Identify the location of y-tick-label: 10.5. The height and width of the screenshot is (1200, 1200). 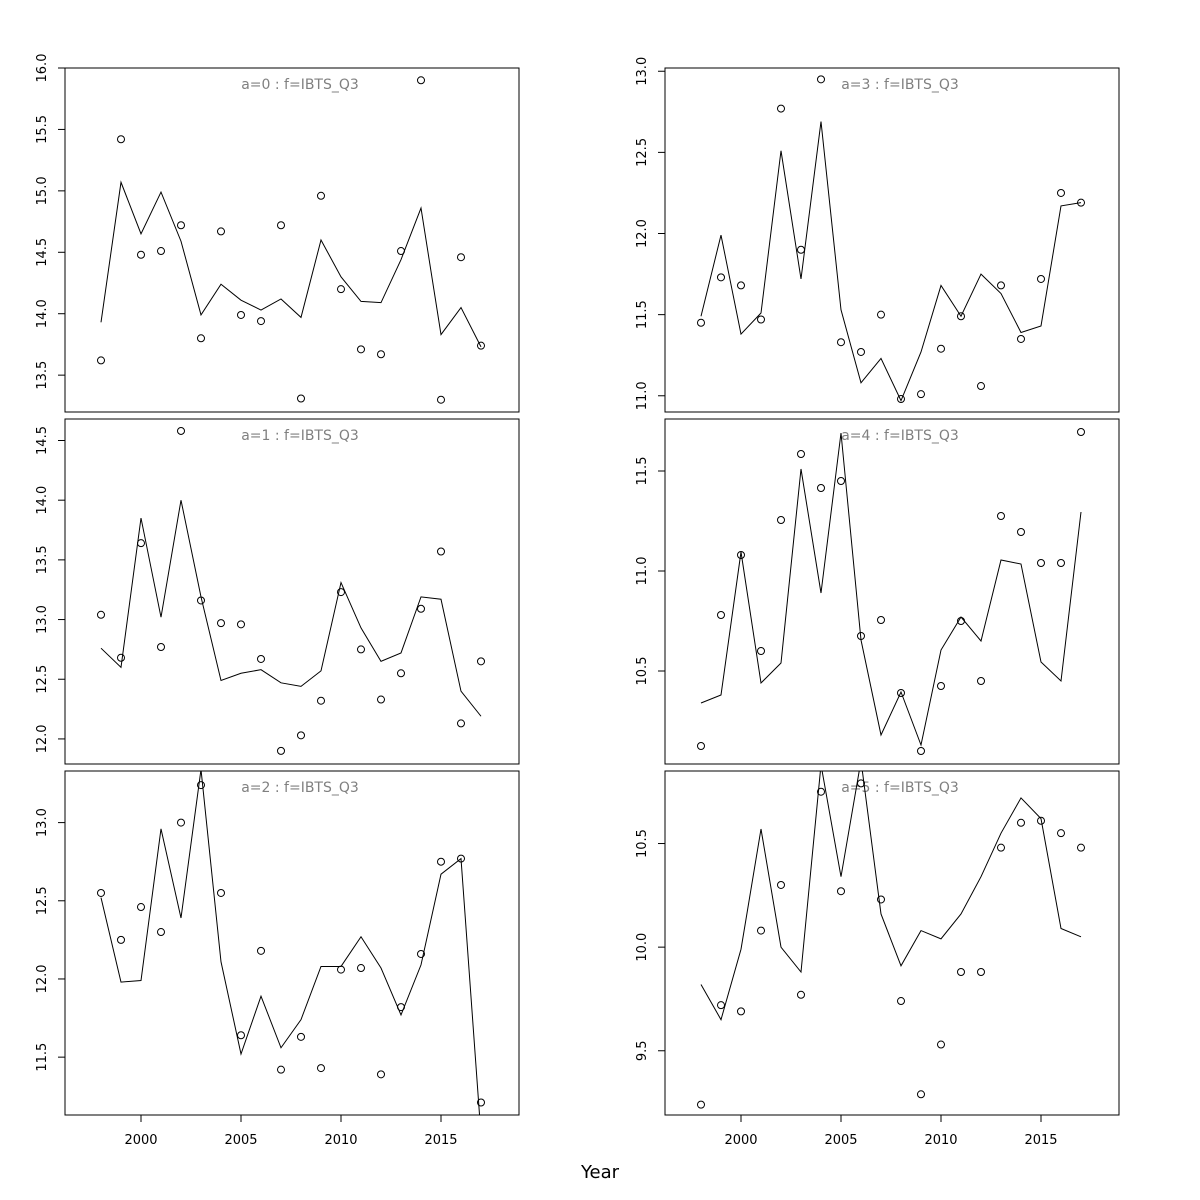
(642, 671).